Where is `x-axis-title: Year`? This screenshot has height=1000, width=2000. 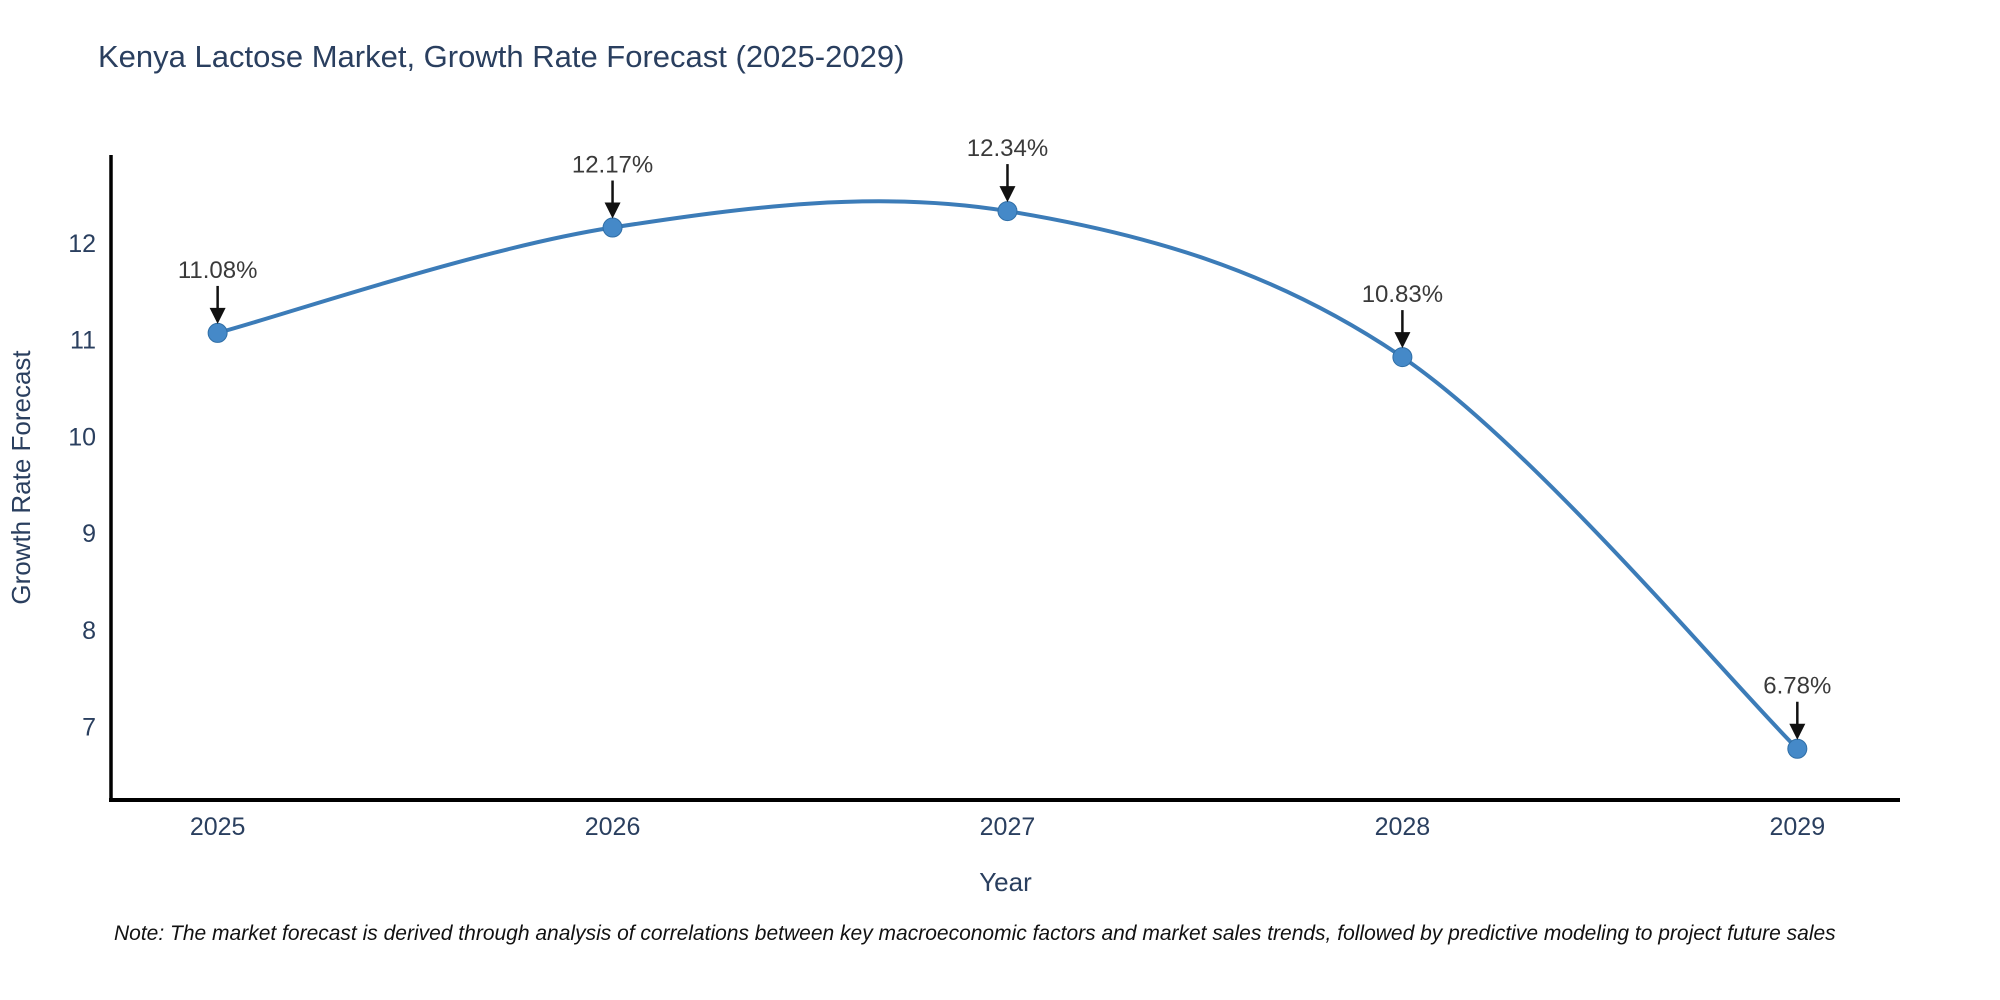
x-axis-title: Year is located at coordinates (1005, 882).